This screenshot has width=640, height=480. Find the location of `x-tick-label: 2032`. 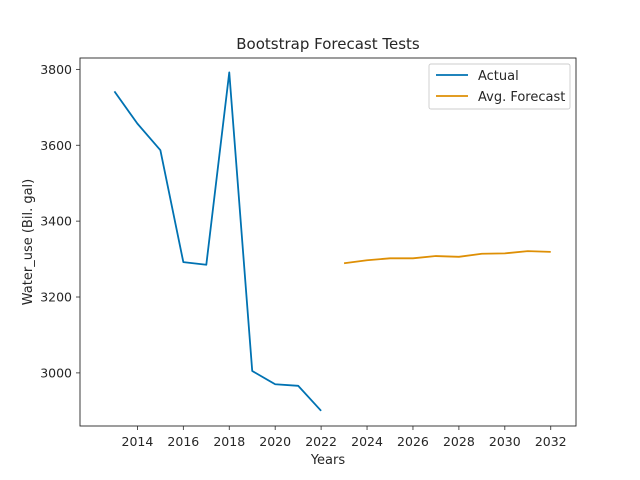

x-tick-label: 2032 is located at coordinates (551, 441).